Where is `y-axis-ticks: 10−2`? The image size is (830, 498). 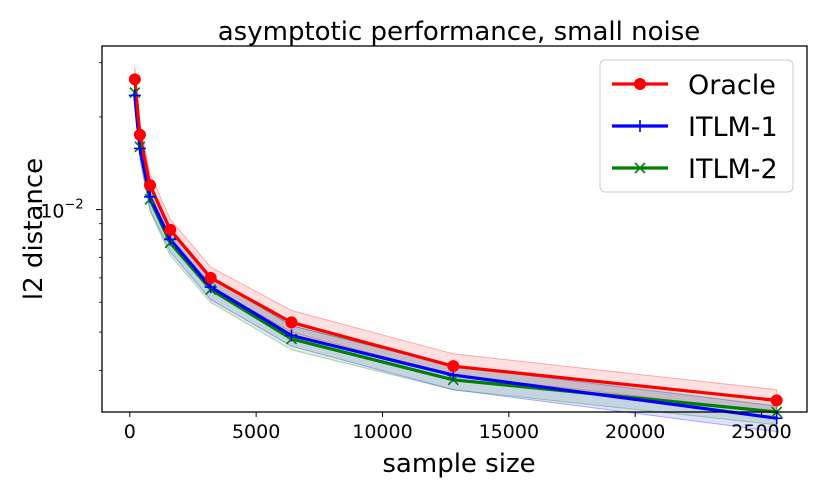 y-axis-ticks: 10−2 is located at coordinates (71, 216).